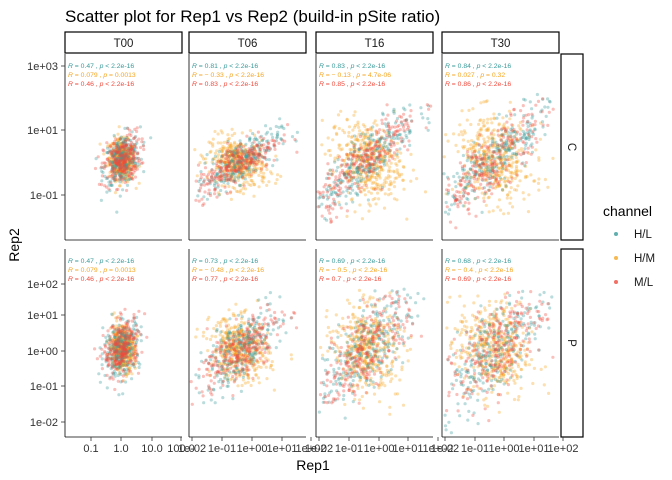 The image size is (672, 480). I want to click on x-tick-label: 1e-02, so click(445, 449).